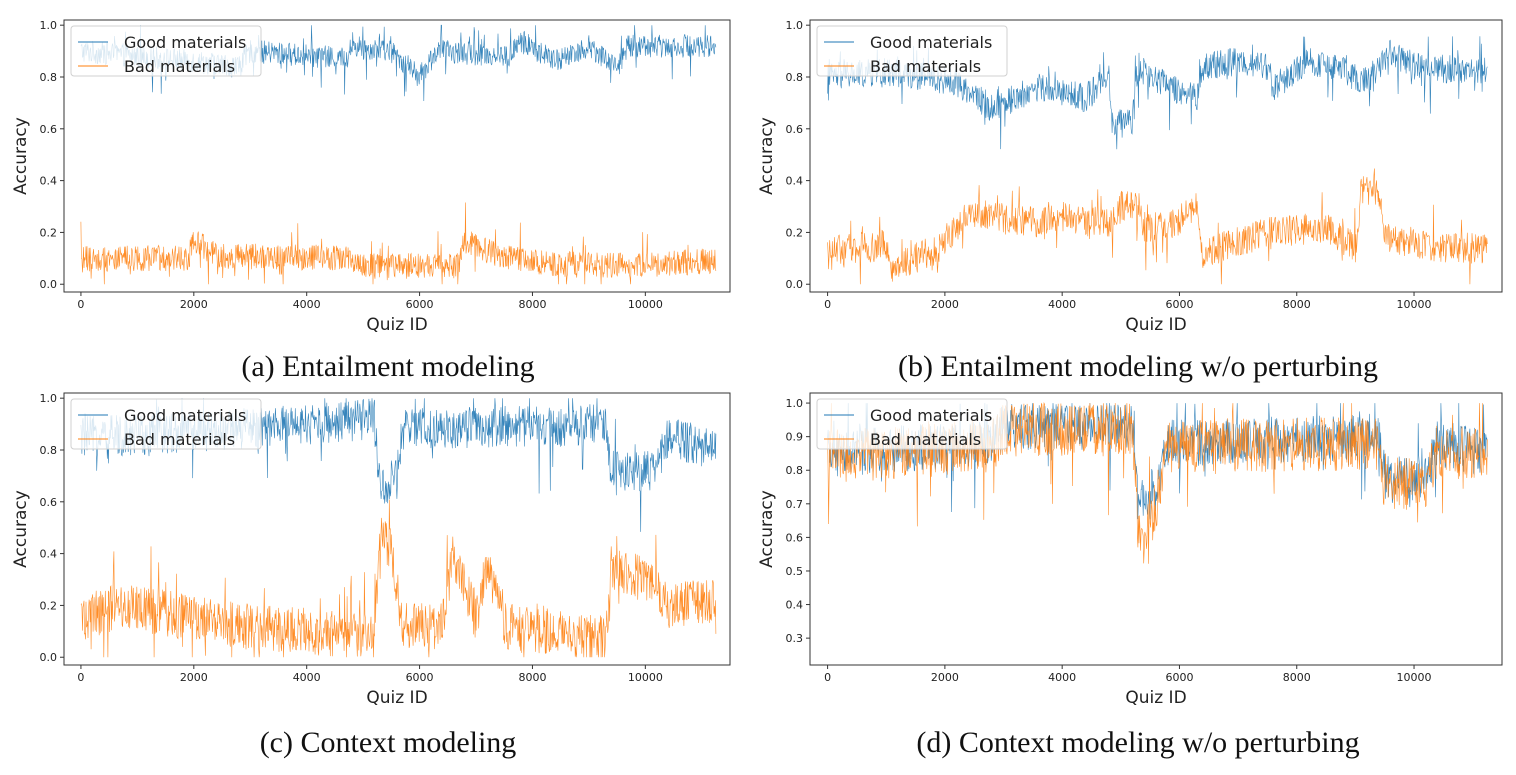  Describe the element at coordinates (795, 638) in the screenshot. I see `y-tick-label: 0.3` at that location.